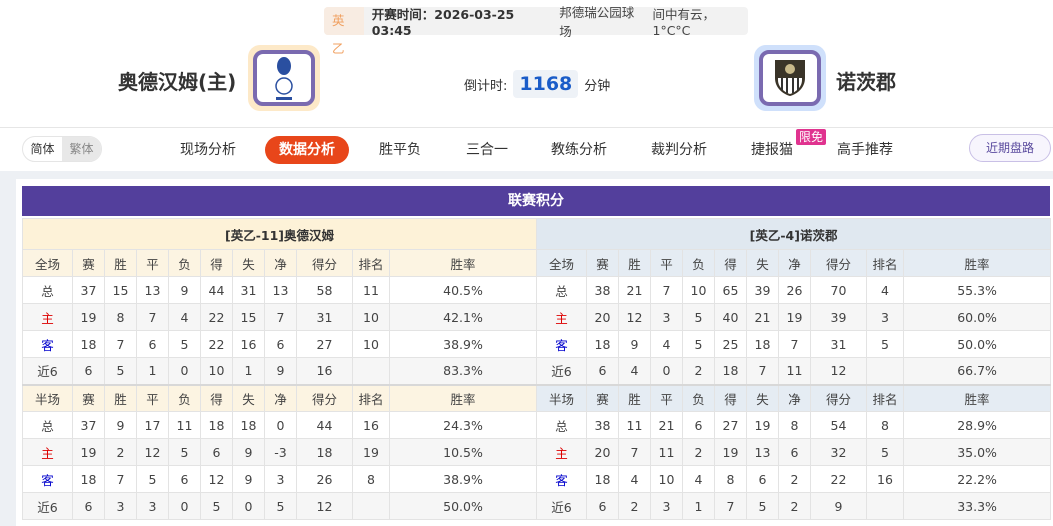 Image resolution: width=1053 pixels, height=526 pixels. I want to click on table-row: 总 38 21 7 10 65 39 26 70 4 55.3%, so click(794, 290).